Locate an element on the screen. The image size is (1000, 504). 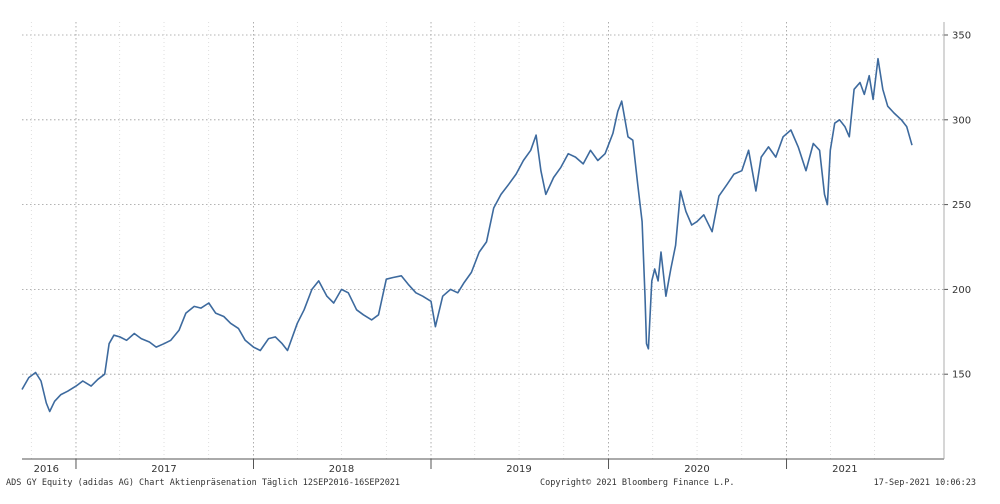
x-tick-label: 2021 is located at coordinates (844, 469).